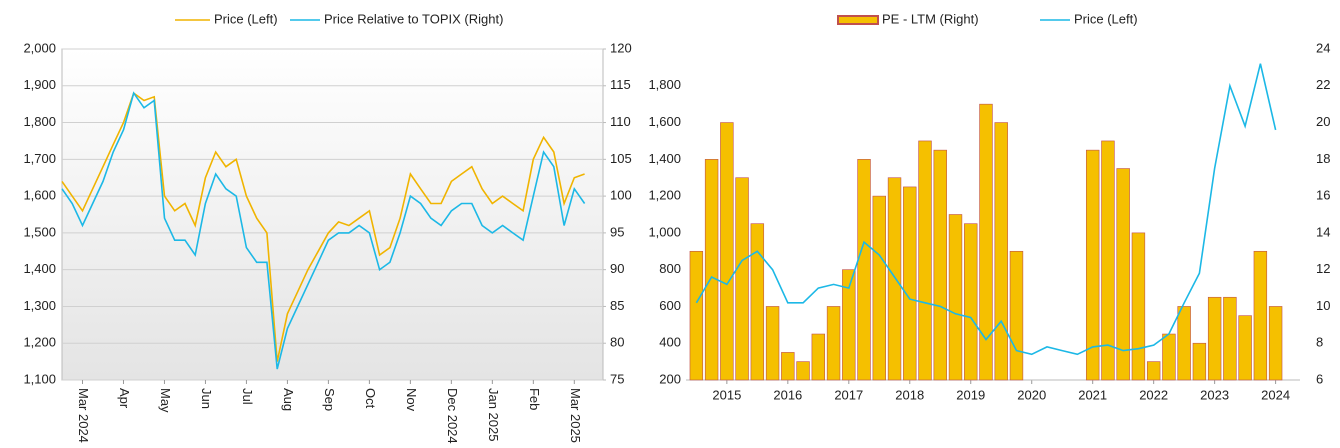 The image size is (1340, 448). What do you see at coordinates (617, 378) in the screenshot?
I see `y2-tick-label: 75` at bounding box center [617, 378].